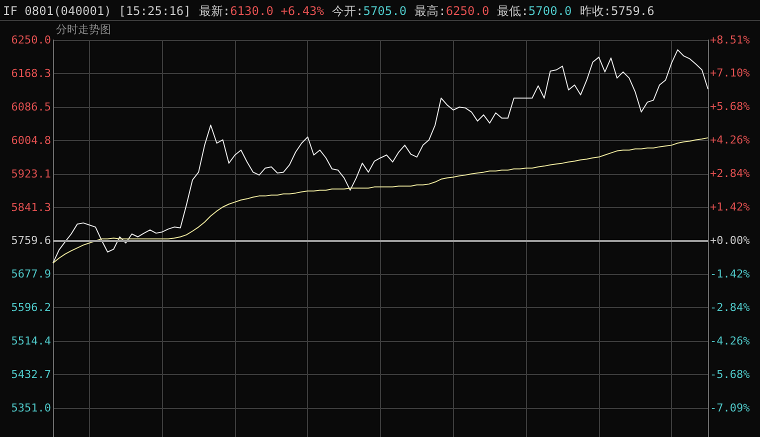 The image size is (760, 437). What do you see at coordinates (369, 11) in the screenshot?
I see `text: 今开:5705.0` at bounding box center [369, 11].